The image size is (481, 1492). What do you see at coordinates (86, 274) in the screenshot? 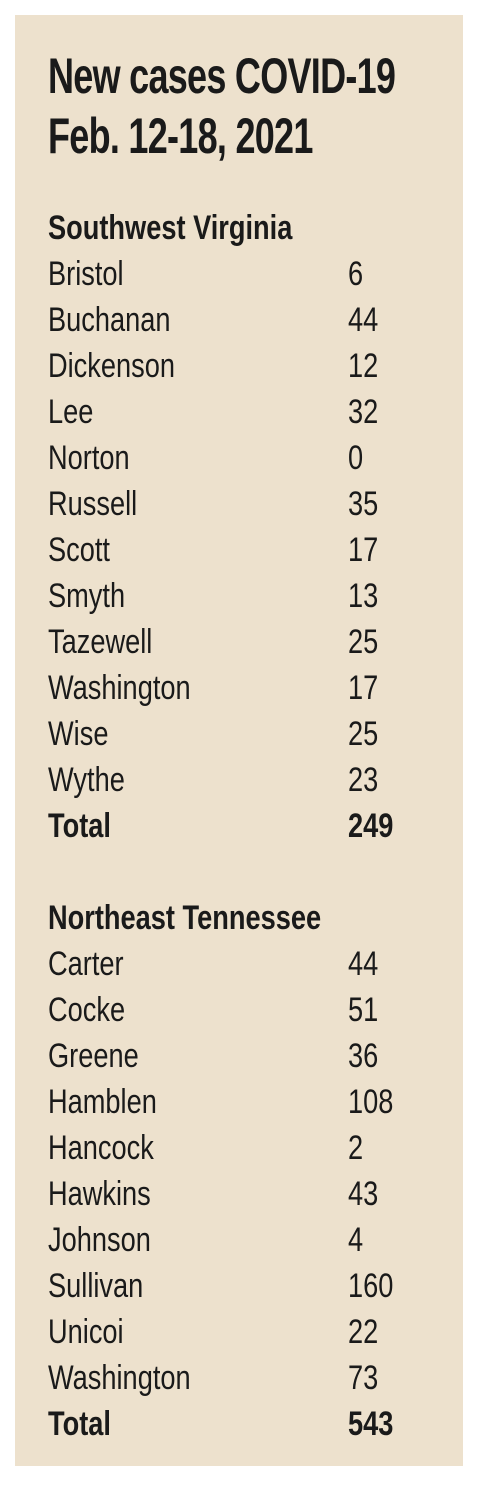
I see `county-name: Bristol` at bounding box center [86, 274].